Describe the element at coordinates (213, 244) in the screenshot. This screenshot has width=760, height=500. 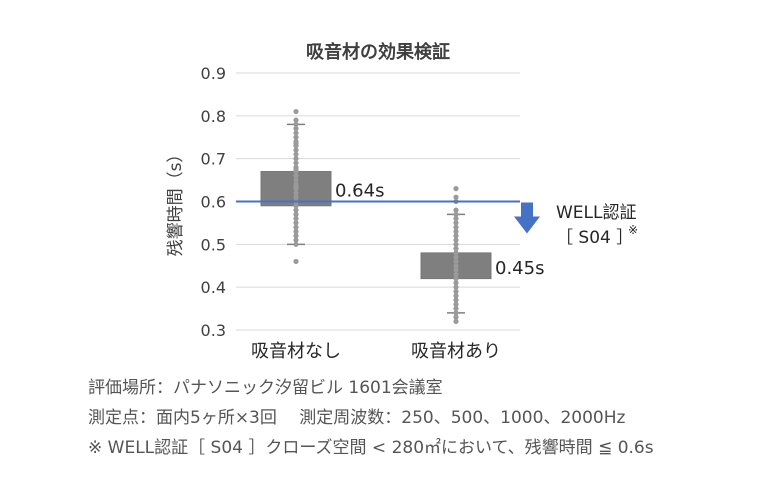
I see `y-tick-label: 0.5` at that location.